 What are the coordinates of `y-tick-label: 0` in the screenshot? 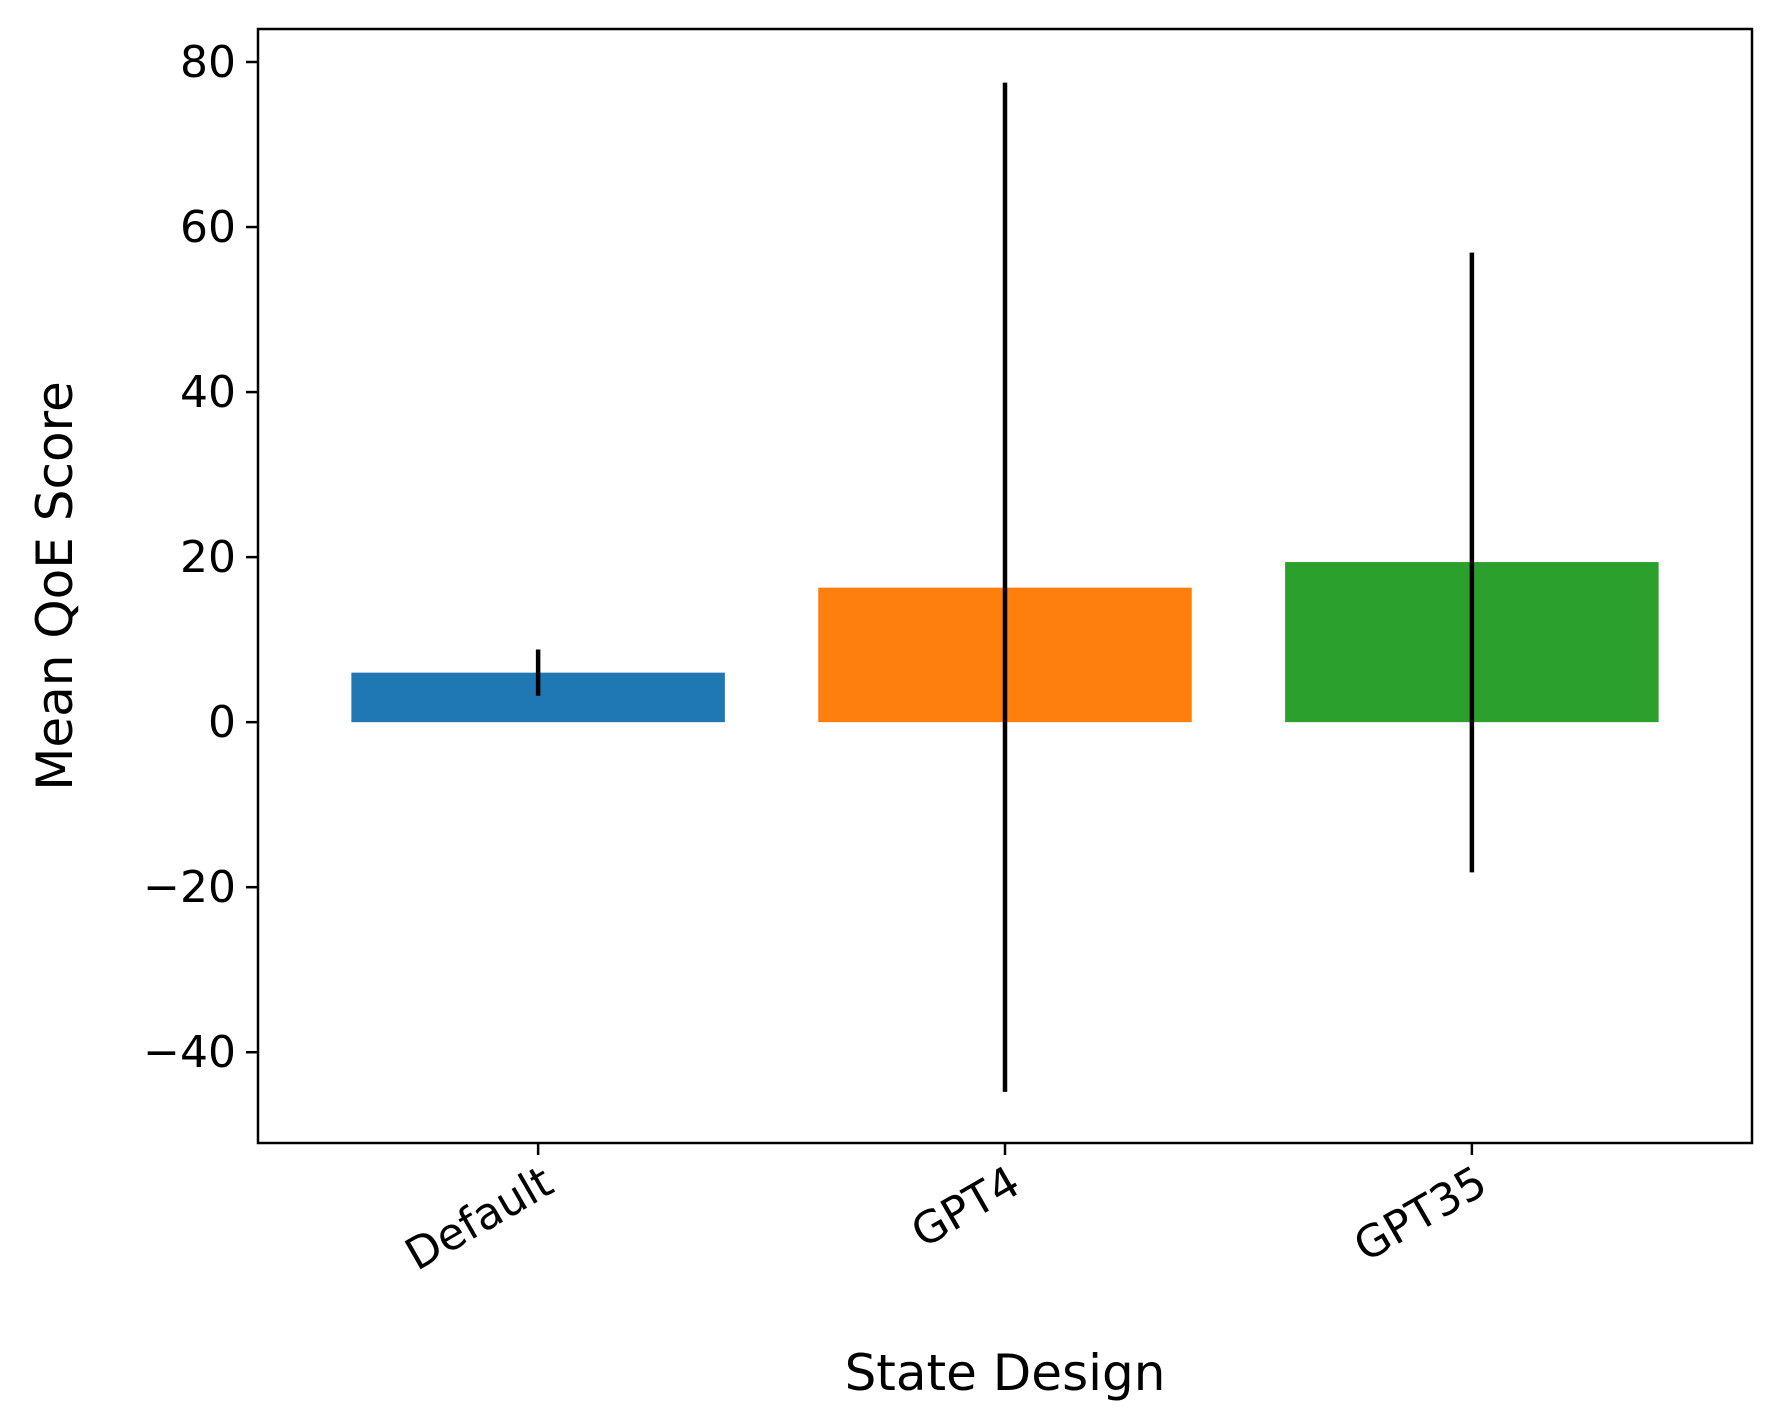 It's located at (222, 722).